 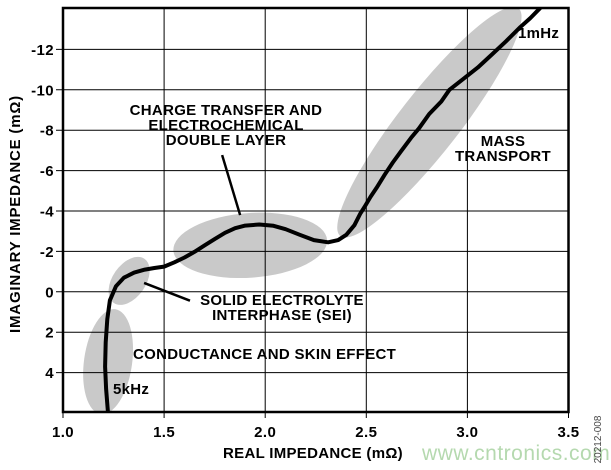 I want to click on x-tick-label: 1.5, so click(x=164, y=432).